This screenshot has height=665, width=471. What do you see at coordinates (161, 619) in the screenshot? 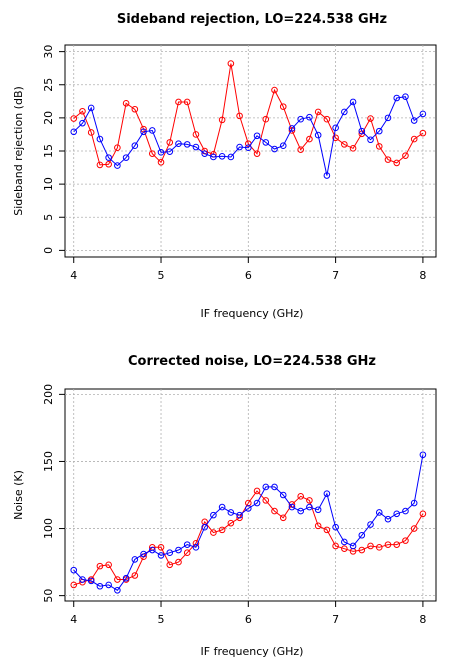
I see `corrected-noise-x-tick-label: 5` at bounding box center [161, 619].